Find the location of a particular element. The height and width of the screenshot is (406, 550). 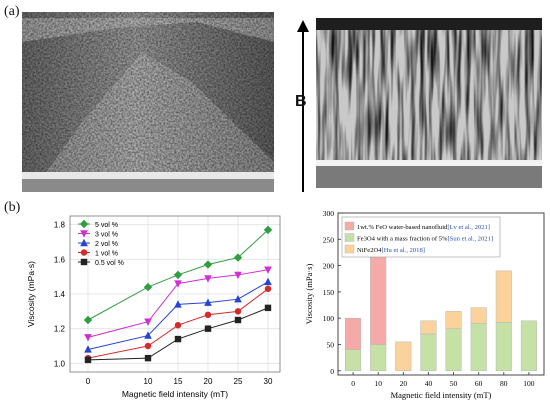

y-tick-label: 1.6 is located at coordinates (60, 259).